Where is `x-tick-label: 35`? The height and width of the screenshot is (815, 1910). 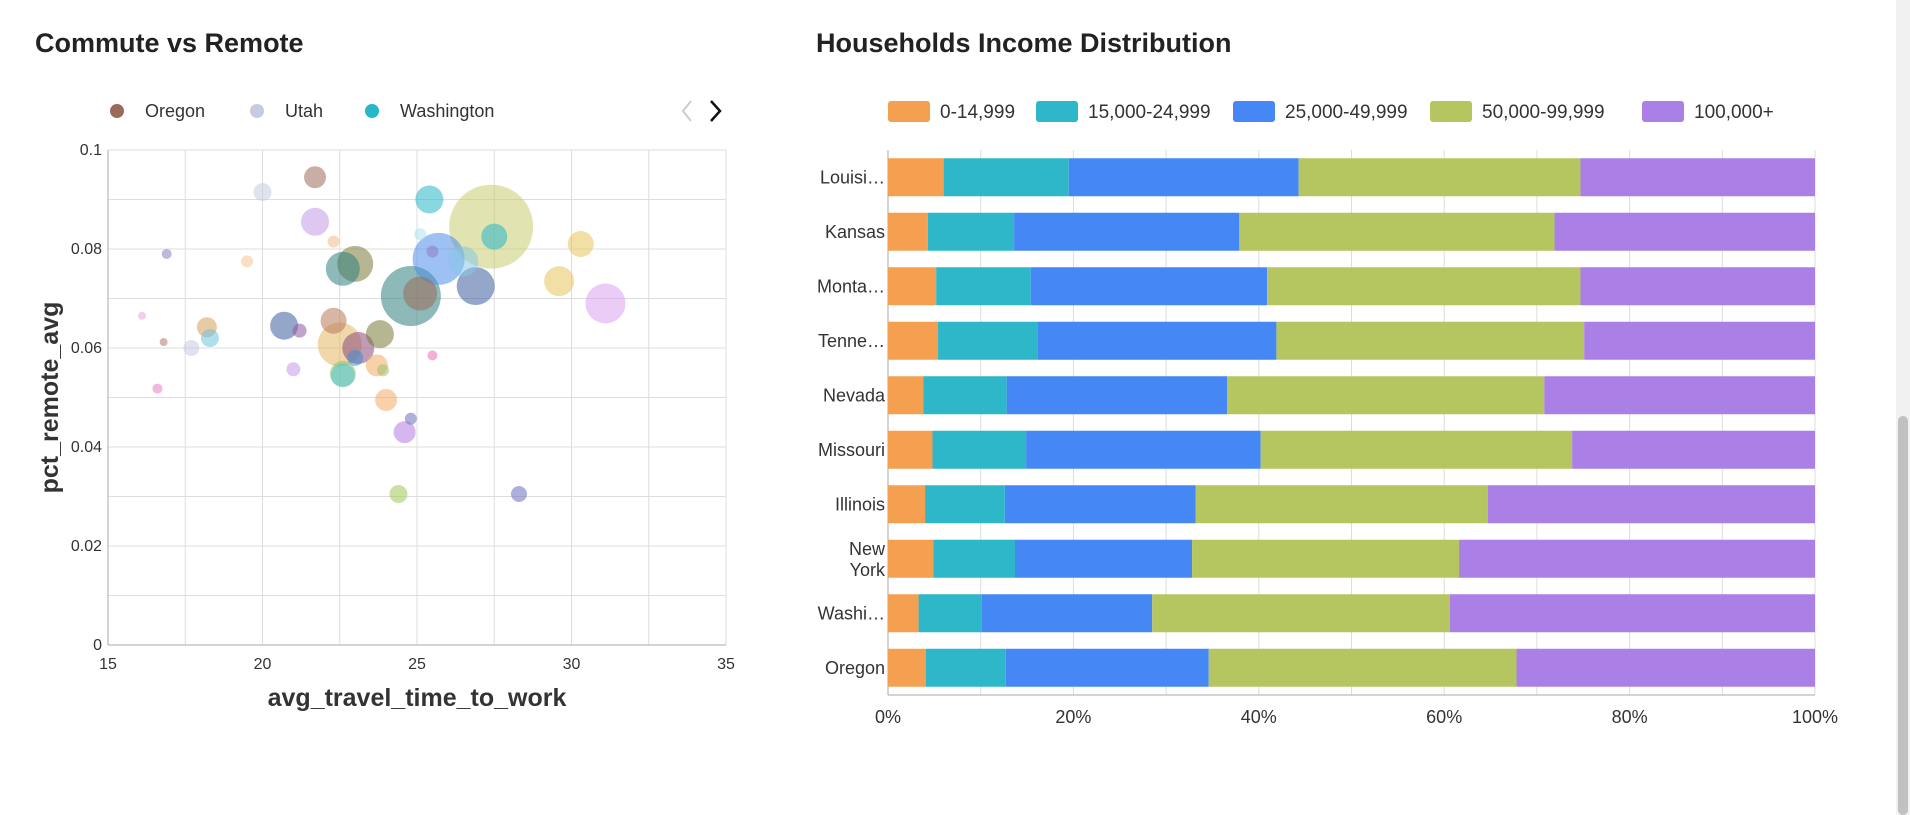
x-tick-label: 35 is located at coordinates (726, 664).